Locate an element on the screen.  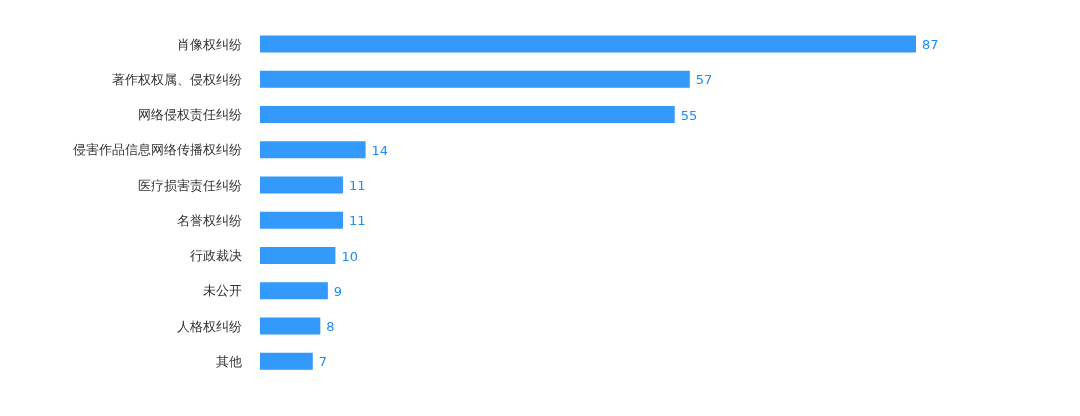
y-tick-label: 著作权权属、侵权纠纷 is located at coordinates (177, 79).